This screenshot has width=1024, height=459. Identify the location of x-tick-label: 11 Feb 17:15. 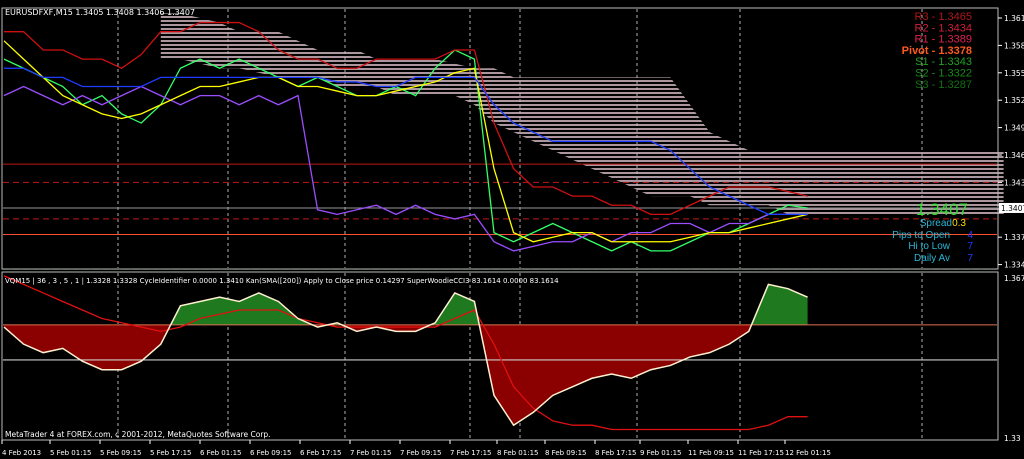
(761, 453).